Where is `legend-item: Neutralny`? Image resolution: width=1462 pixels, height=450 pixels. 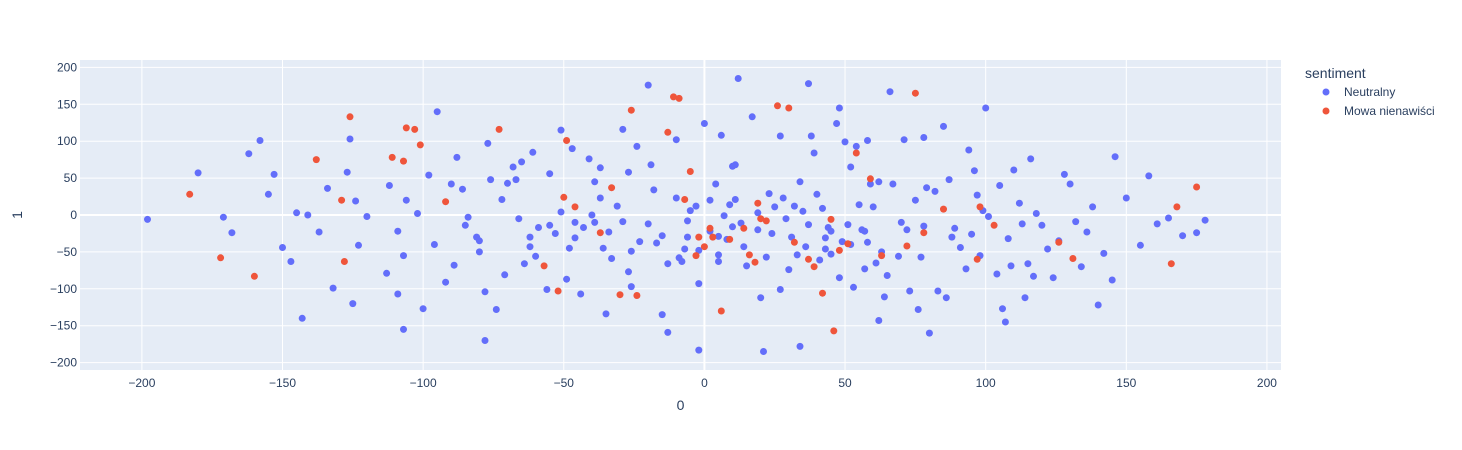
legend-item: Neutralny is located at coordinates (1359, 92).